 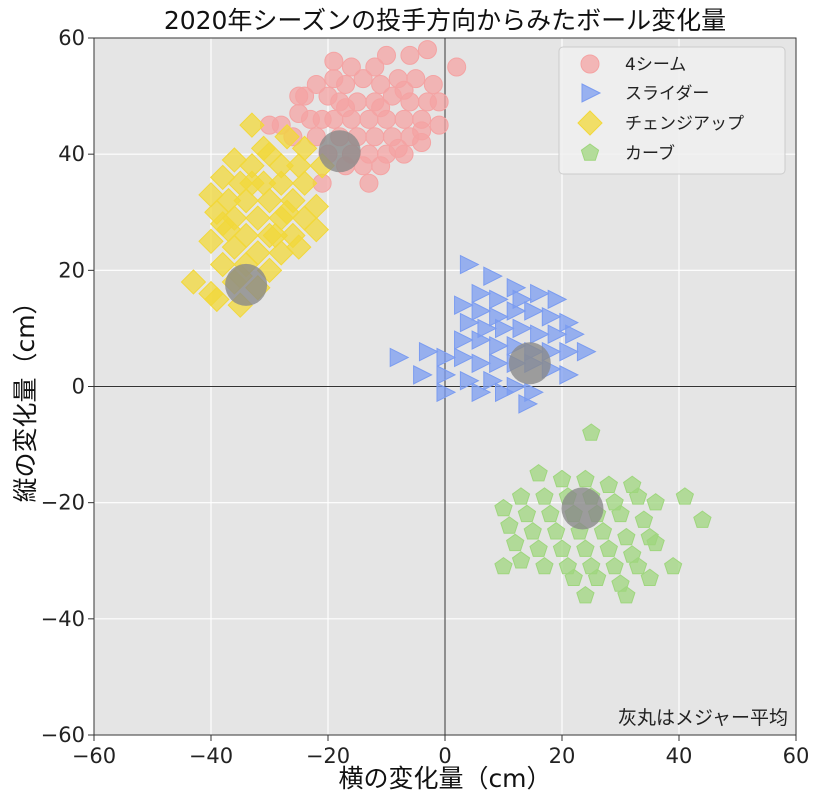 I want to click on x-tick-label: −20, so click(x=328, y=756).